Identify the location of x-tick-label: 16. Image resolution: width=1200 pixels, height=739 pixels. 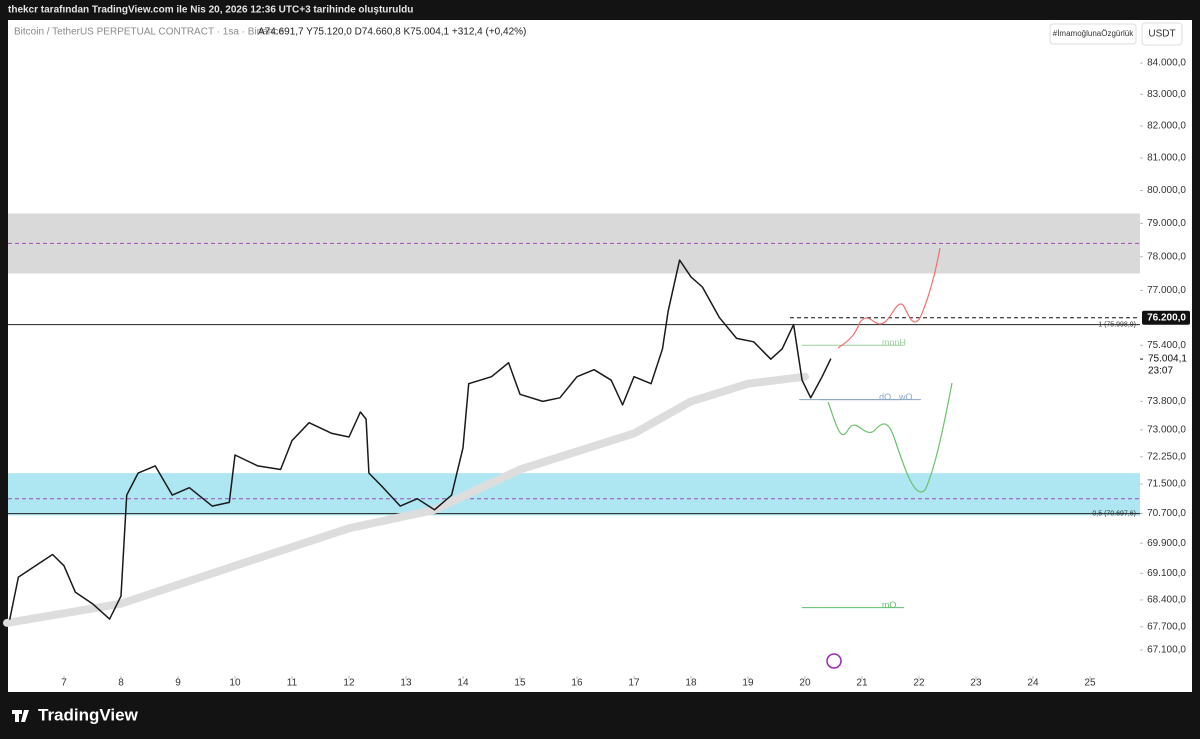
(577, 683).